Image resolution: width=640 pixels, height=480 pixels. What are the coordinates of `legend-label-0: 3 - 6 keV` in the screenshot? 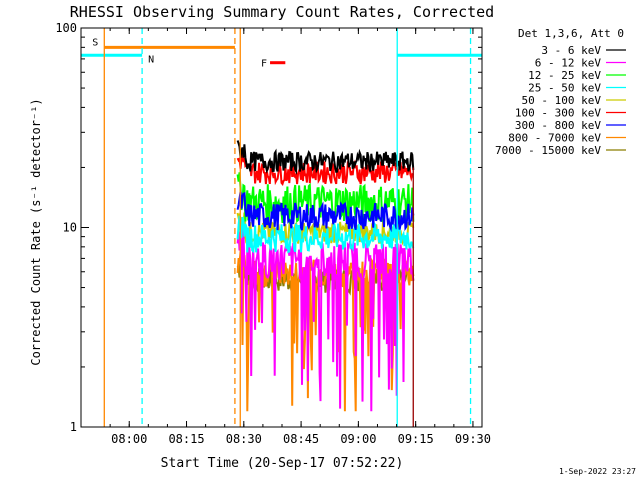 It's located at (571, 50).